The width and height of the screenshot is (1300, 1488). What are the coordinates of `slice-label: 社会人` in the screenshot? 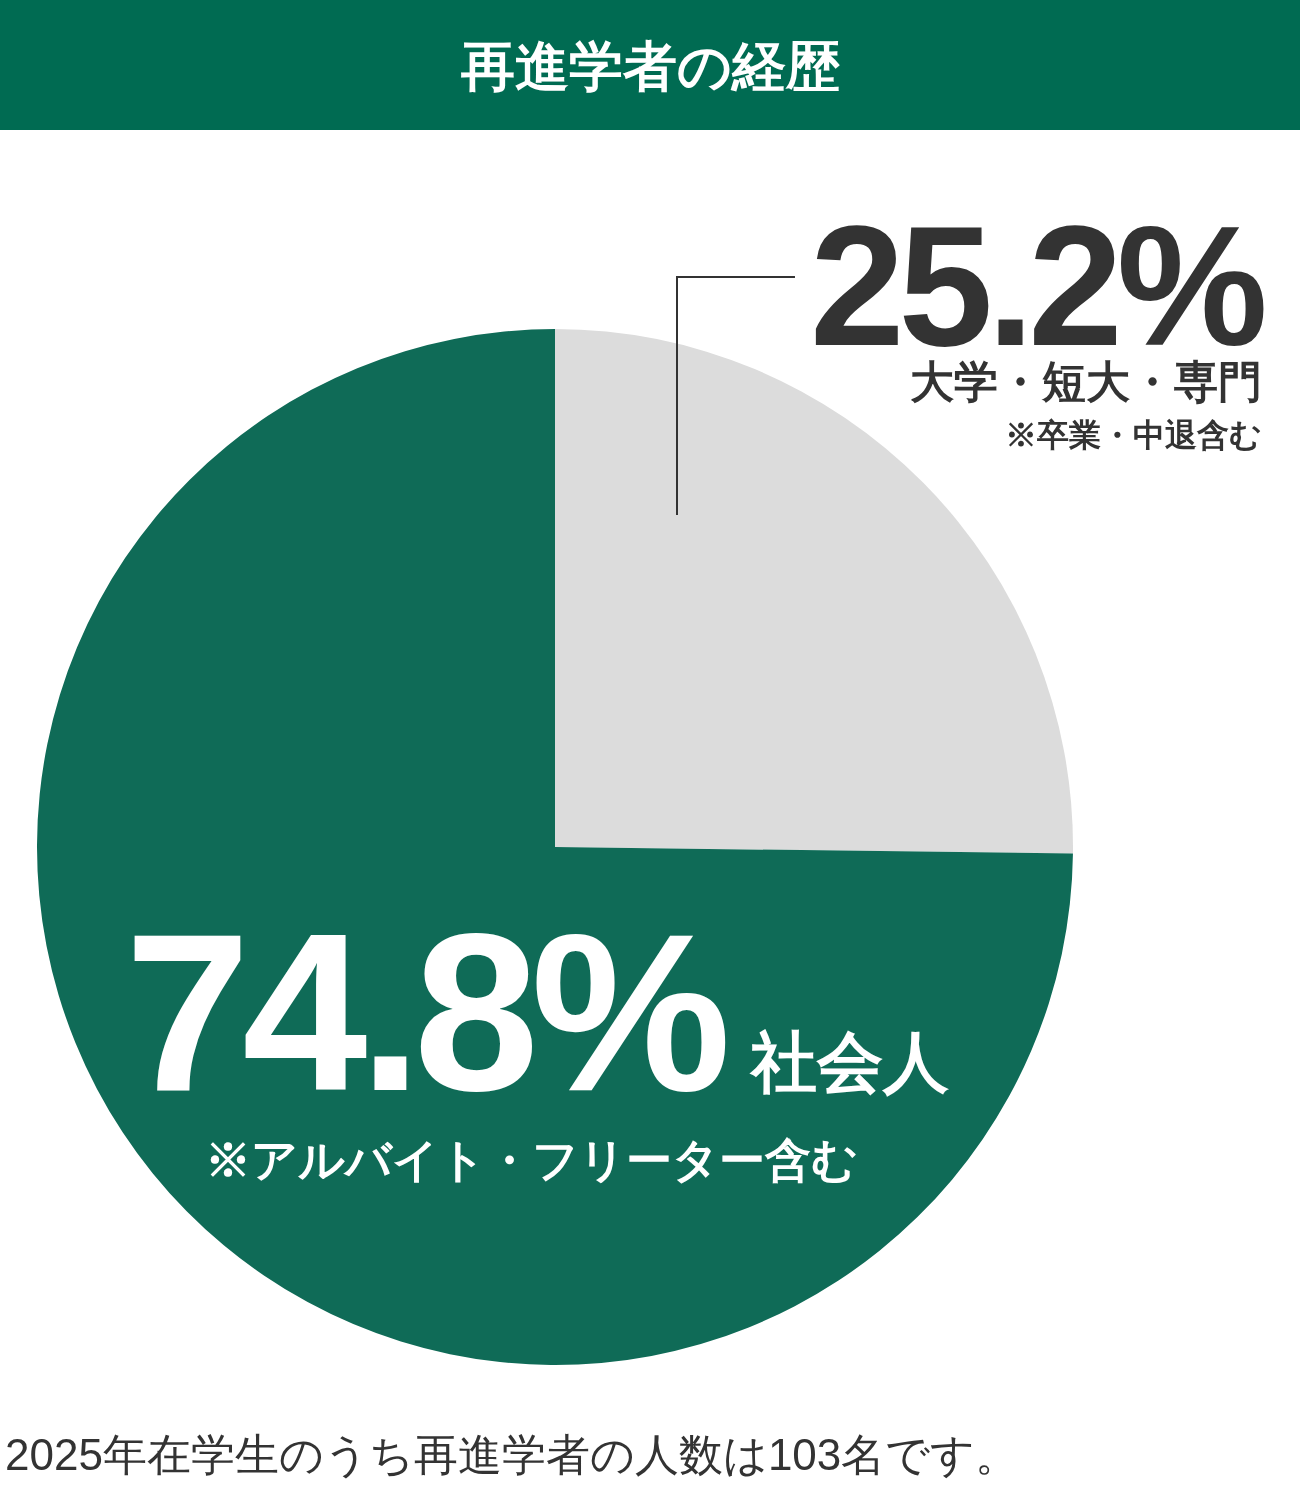 It's located at (848, 1062).